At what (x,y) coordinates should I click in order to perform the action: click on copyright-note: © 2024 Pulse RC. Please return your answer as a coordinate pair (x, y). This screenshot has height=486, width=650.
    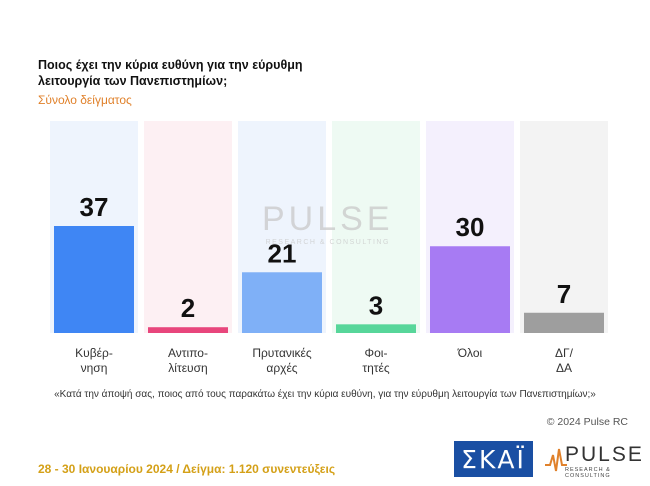
    Looking at the image, I should click on (587, 422).